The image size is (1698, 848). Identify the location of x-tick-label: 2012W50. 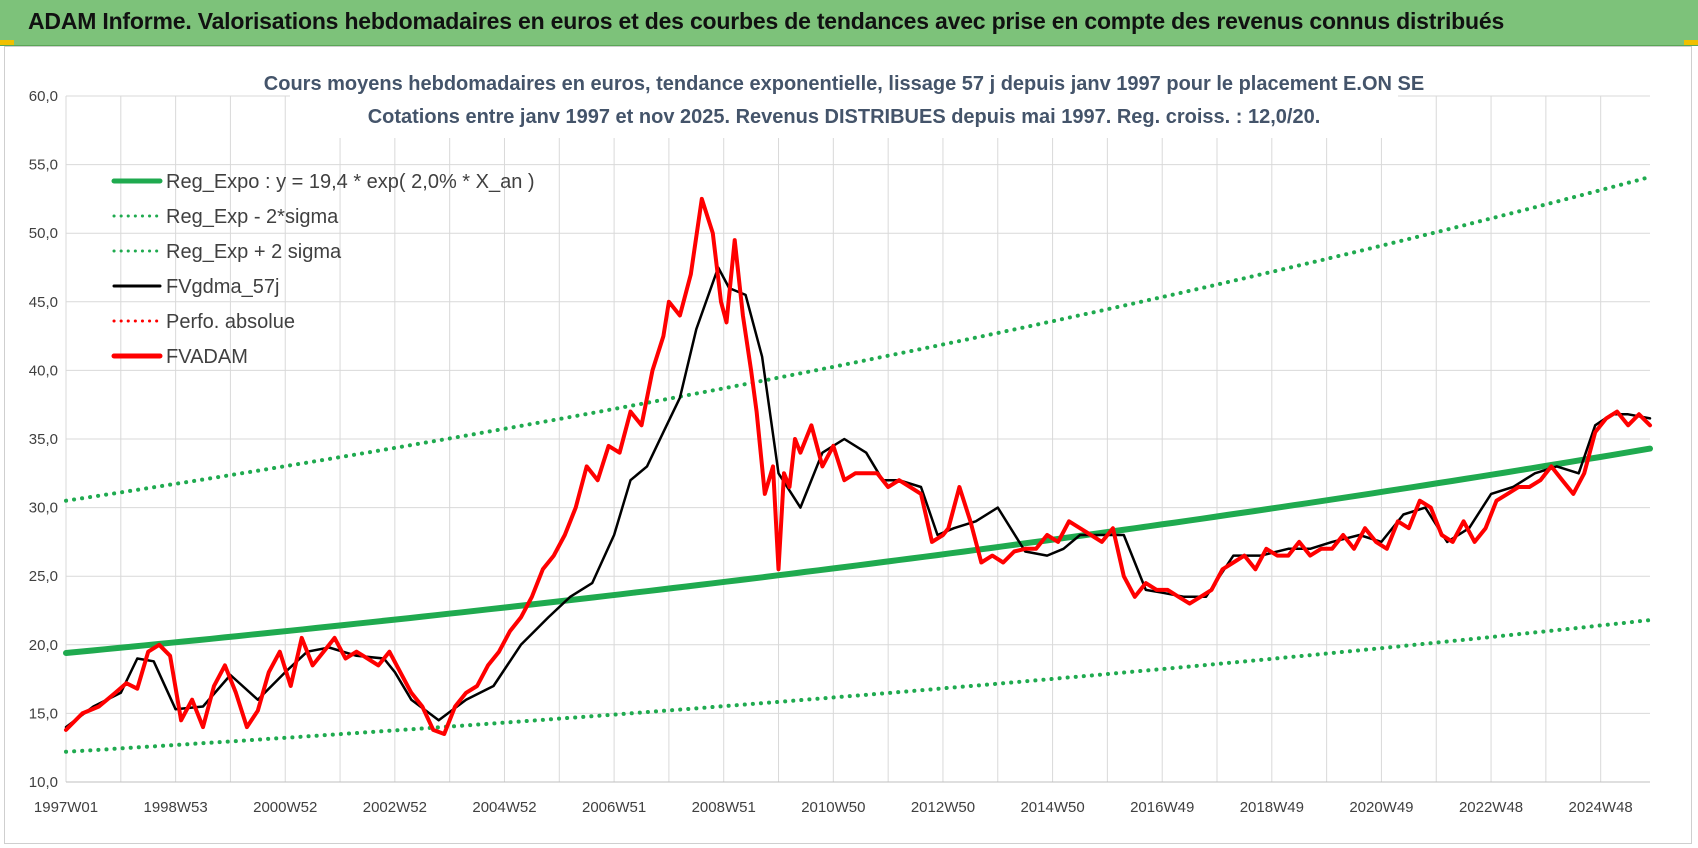
(943, 807).